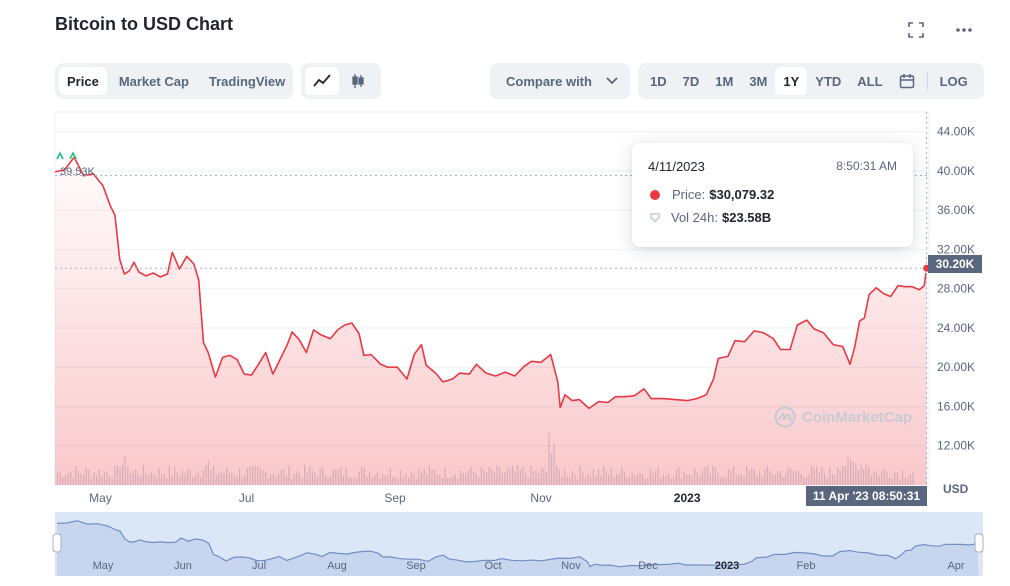 Image resolution: width=1010 pixels, height=586 pixels. Describe the element at coordinates (153, 81) in the screenshot. I see `tab-market-cap: Market Cap` at that location.